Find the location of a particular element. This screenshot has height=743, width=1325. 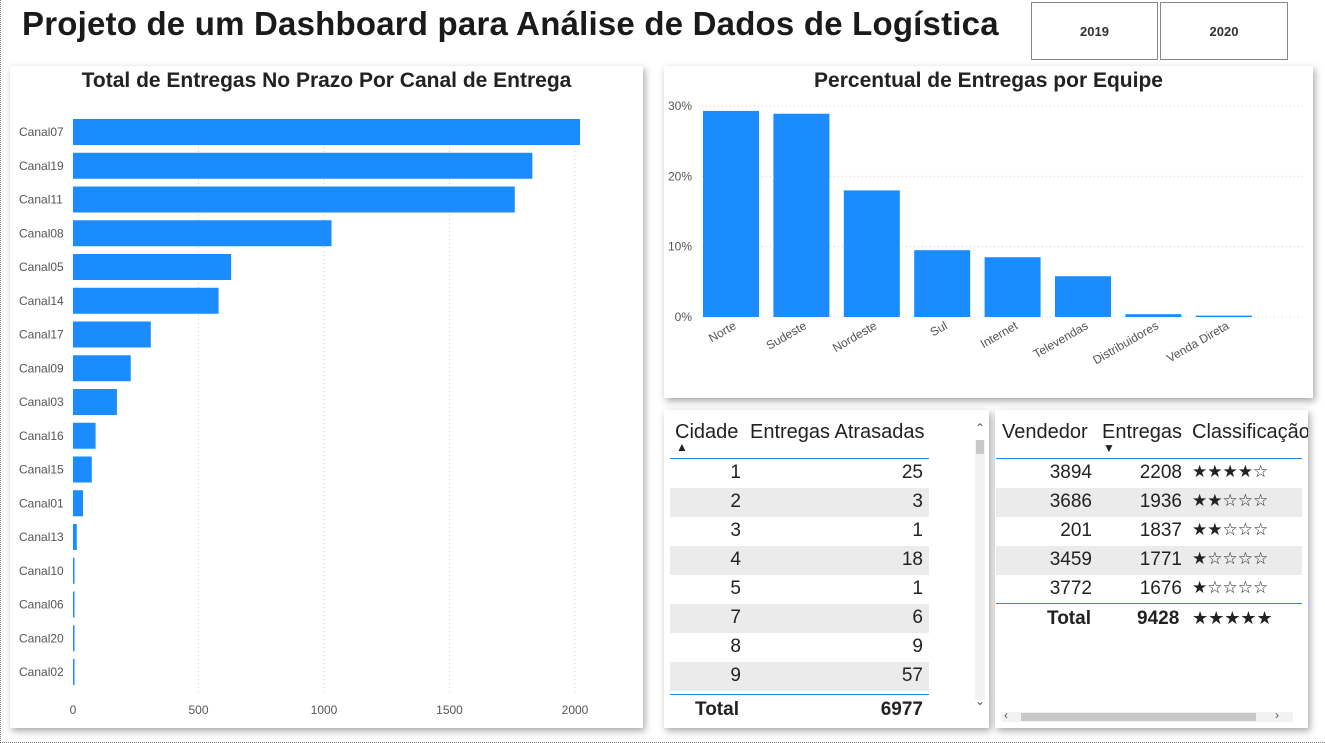

cidade-cell: 3 is located at coordinates (735, 530).